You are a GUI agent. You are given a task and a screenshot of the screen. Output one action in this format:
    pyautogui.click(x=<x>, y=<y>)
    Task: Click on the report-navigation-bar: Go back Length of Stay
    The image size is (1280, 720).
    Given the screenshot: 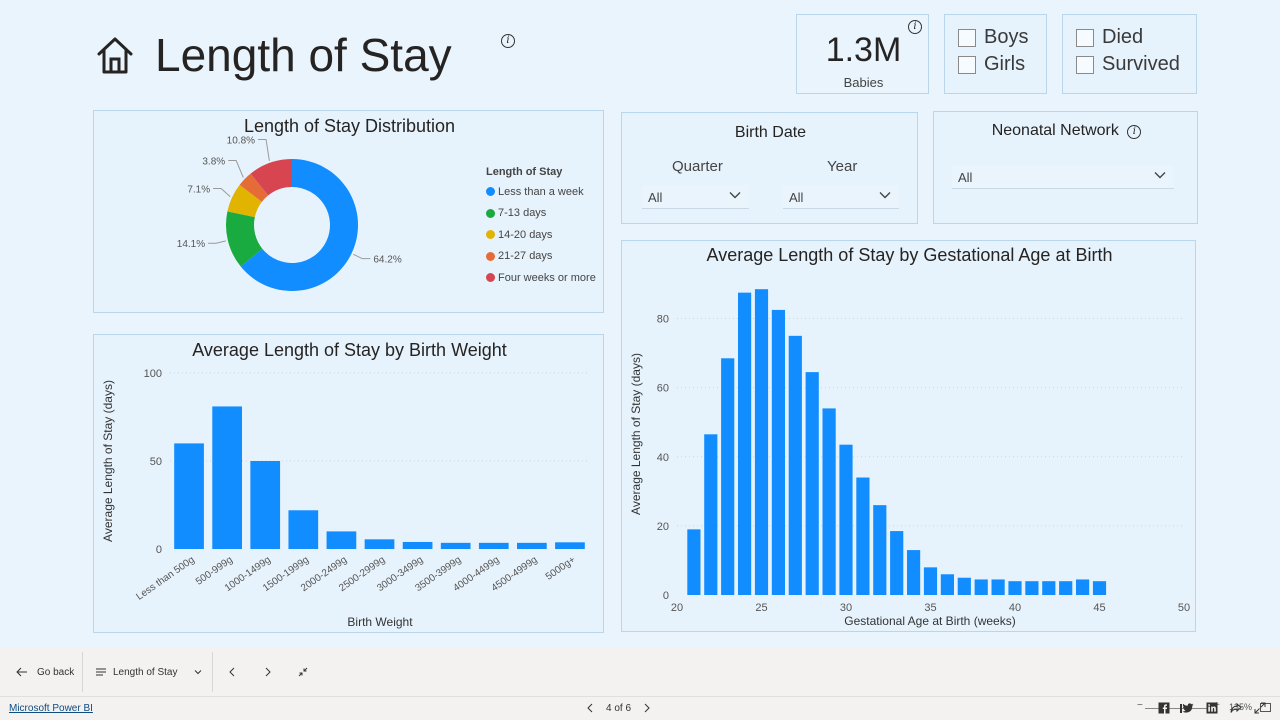 What is the action you would take?
    pyautogui.click(x=640, y=672)
    